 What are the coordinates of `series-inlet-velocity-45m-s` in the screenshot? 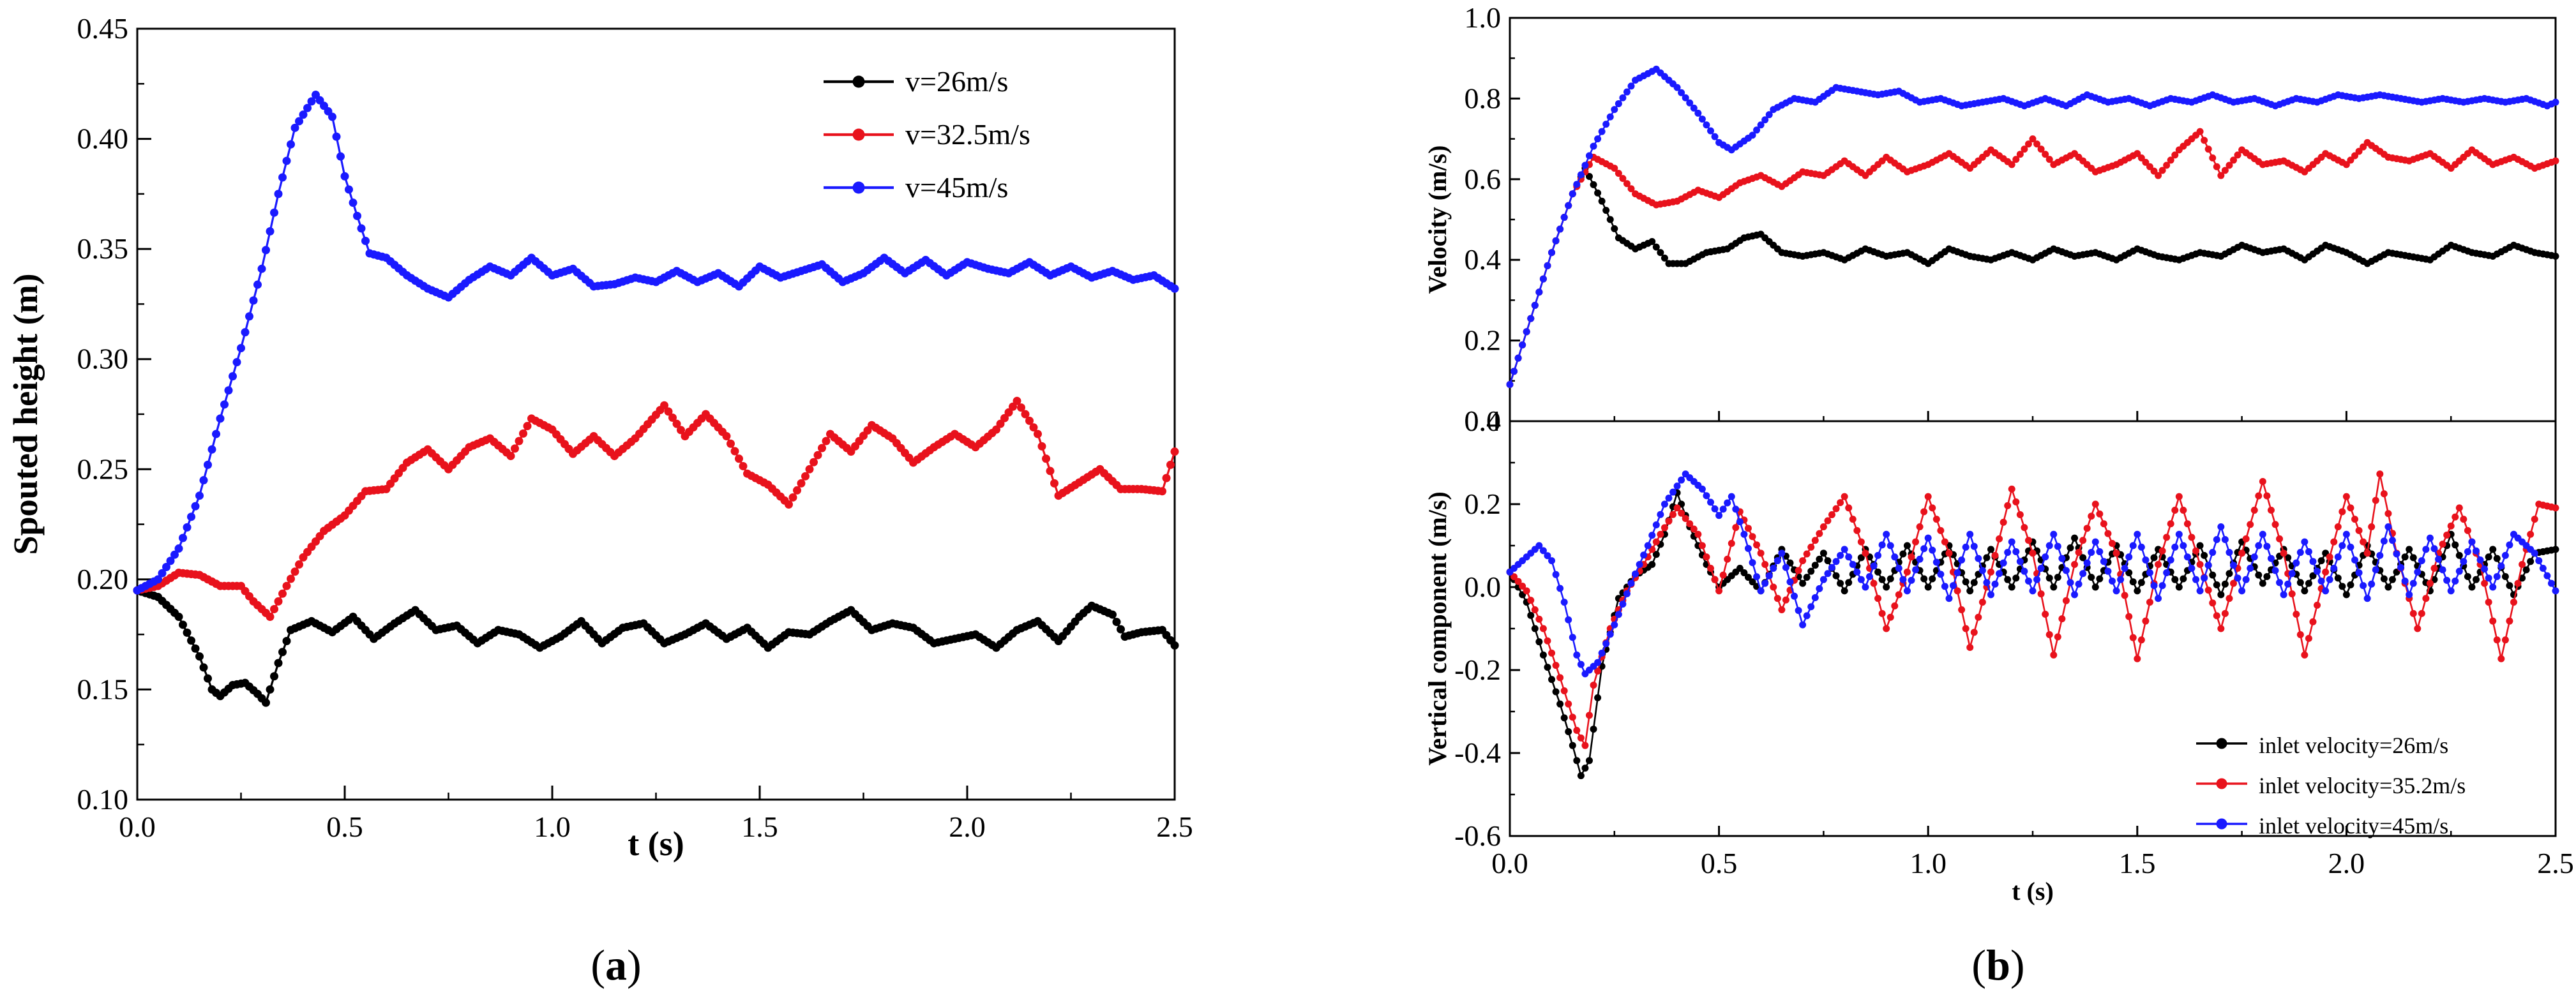 It's located at (2033, 574).